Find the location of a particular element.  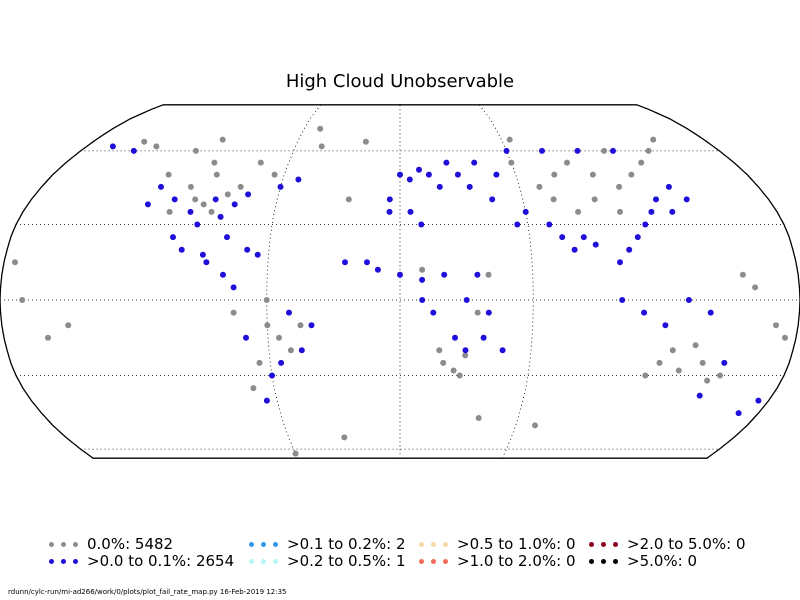

legend-item: 0.0%: 5482 is located at coordinates (109, 544).